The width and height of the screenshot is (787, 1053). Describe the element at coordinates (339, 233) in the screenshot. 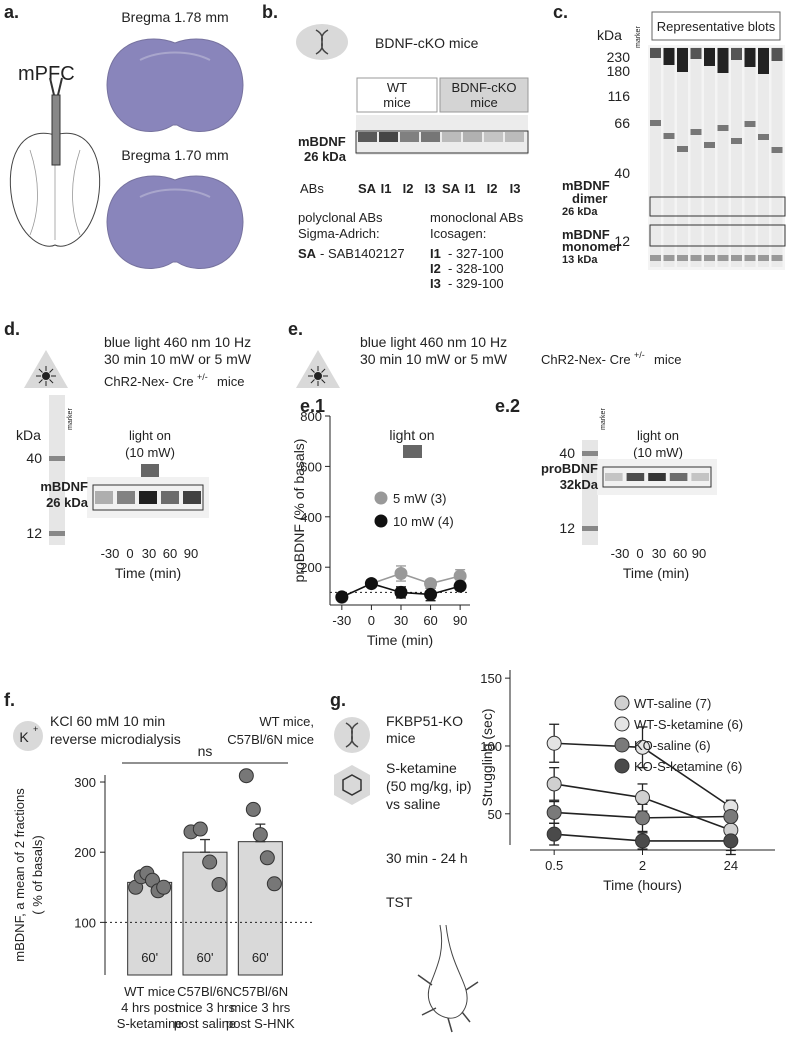

I see `note: Sigma-Adrich:` at that location.